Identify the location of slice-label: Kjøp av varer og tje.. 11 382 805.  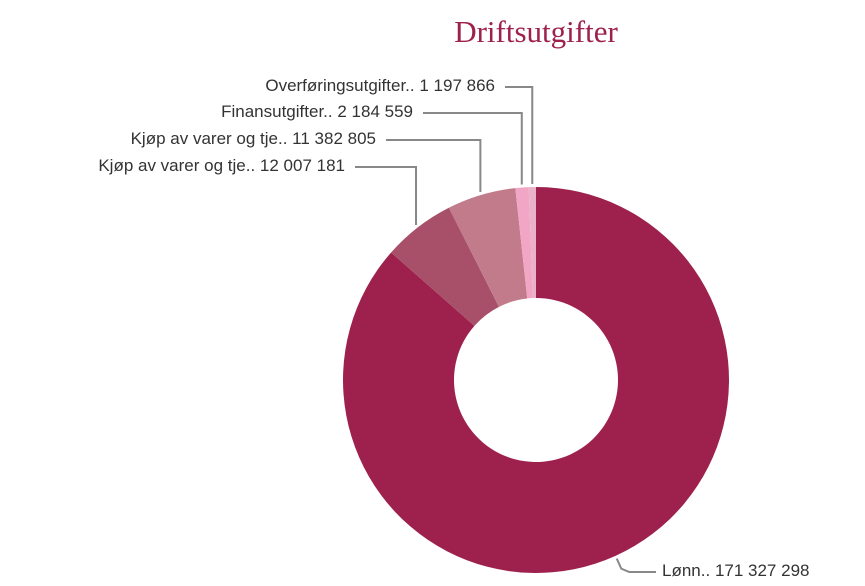
(253, 138).